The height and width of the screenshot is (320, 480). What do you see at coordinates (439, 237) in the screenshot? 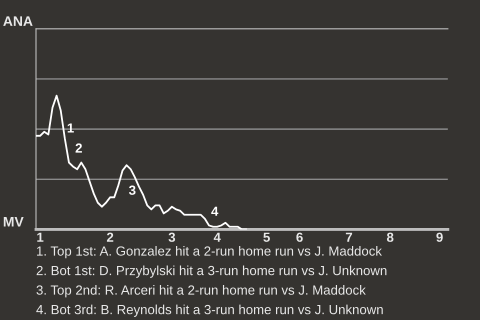
I see `x-tick-label: 9` at bounding box center [439, 237].